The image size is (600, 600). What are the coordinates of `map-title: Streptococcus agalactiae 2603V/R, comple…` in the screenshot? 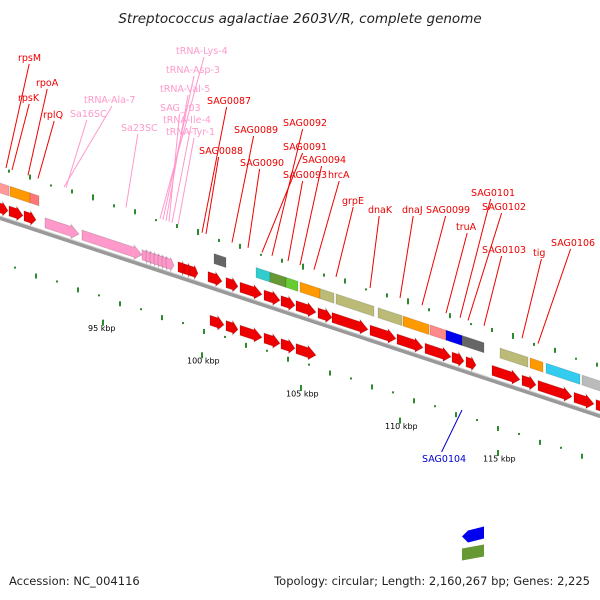 It's located at (299, 19).